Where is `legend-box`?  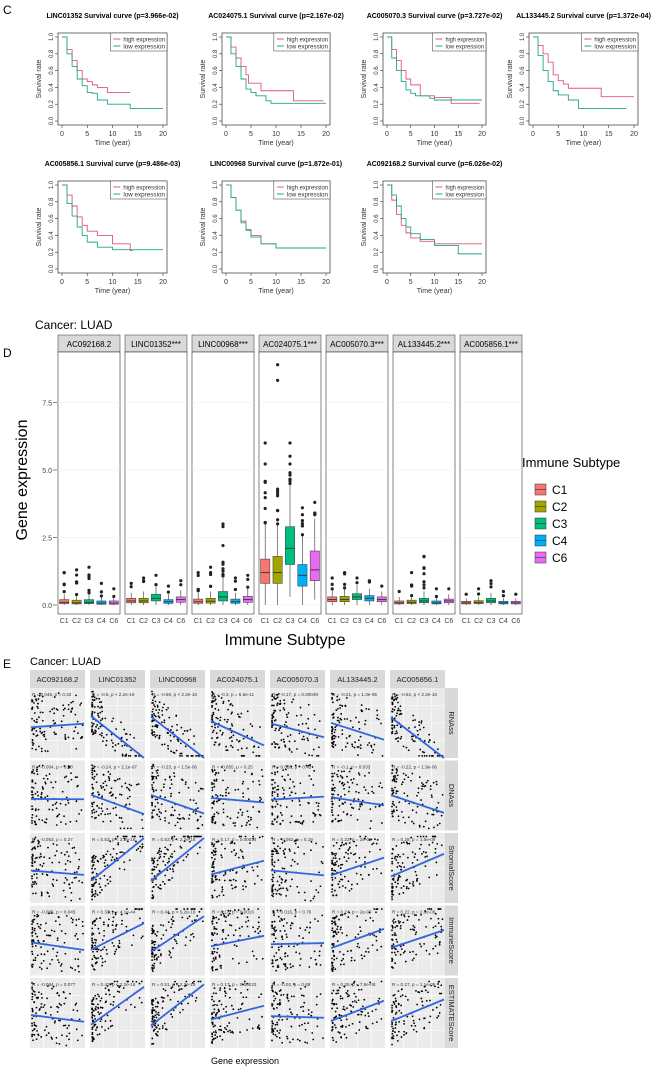 legend-box is located at coordinates (139, 42).